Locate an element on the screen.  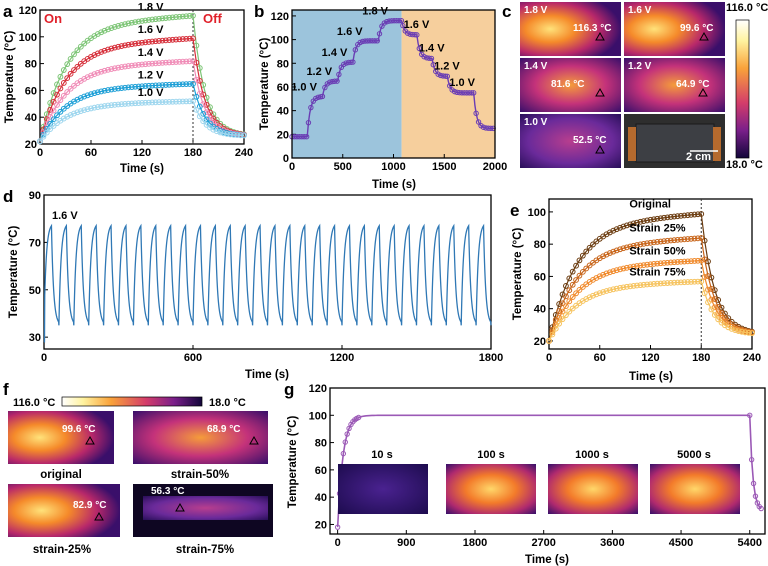
x-tick-label: 1800 is located at coordinates (491, 358).